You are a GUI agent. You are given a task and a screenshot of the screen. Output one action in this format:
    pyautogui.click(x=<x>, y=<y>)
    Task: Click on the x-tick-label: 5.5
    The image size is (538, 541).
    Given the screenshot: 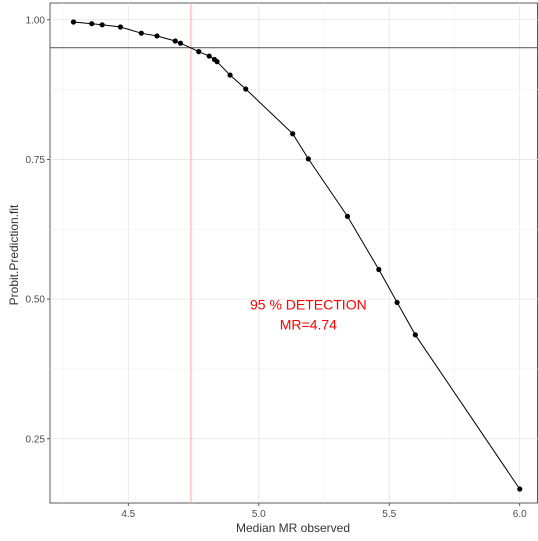 What is the action you would take?
    pyautogui.click(x=389, y=514)
    